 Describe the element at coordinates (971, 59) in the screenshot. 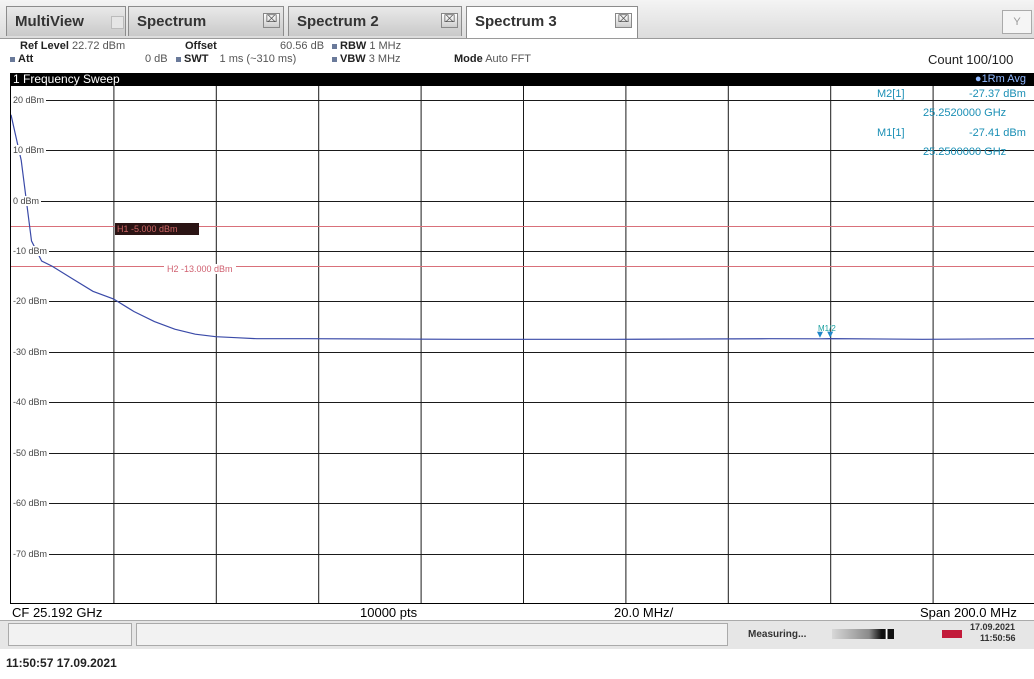

I see `count: Count 100/100` at that location.